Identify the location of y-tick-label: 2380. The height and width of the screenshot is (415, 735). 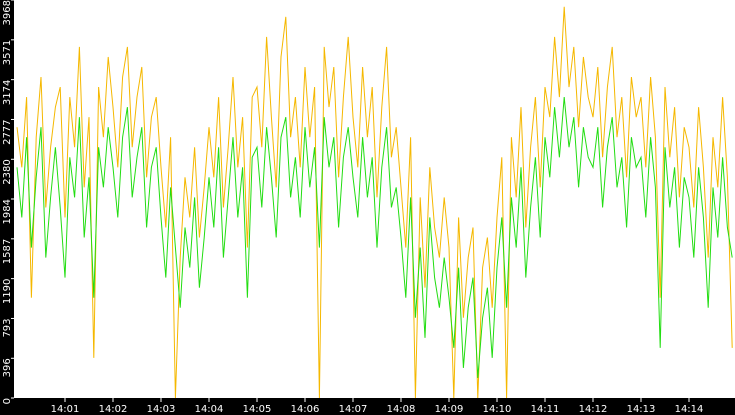
(7, 171).